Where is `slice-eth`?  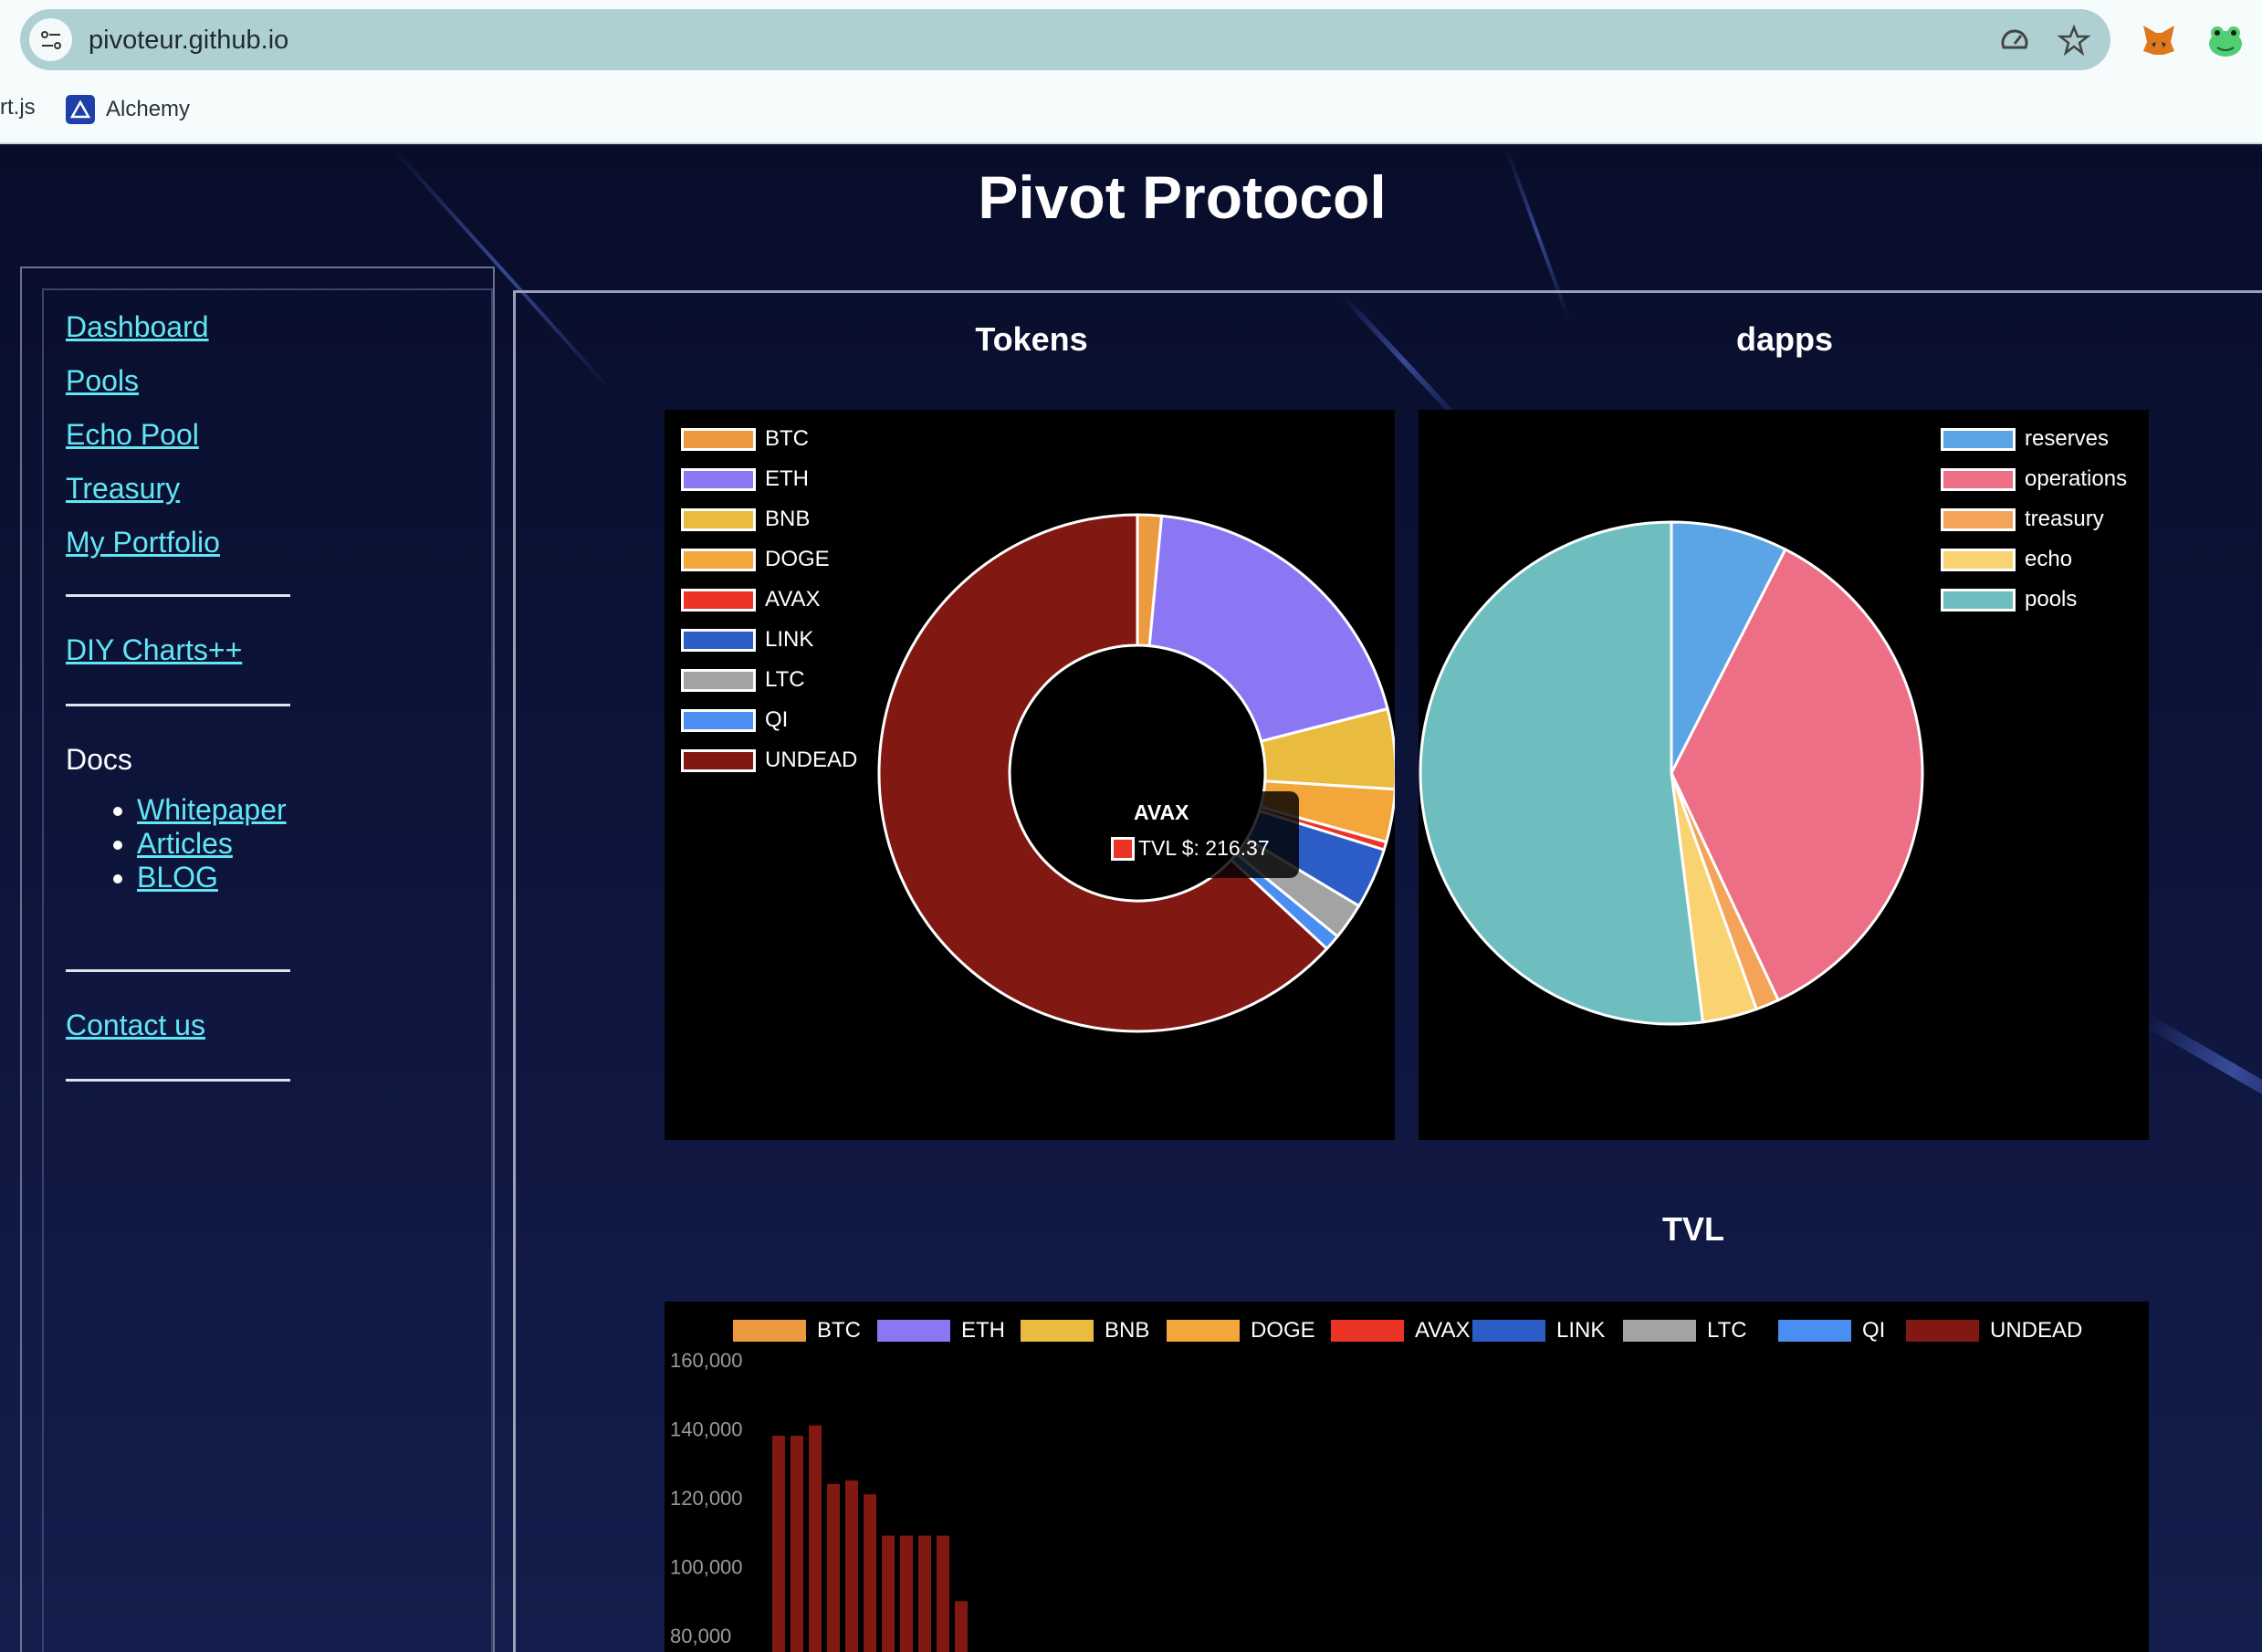
slice-eth is located at coordinates (1268, 629).